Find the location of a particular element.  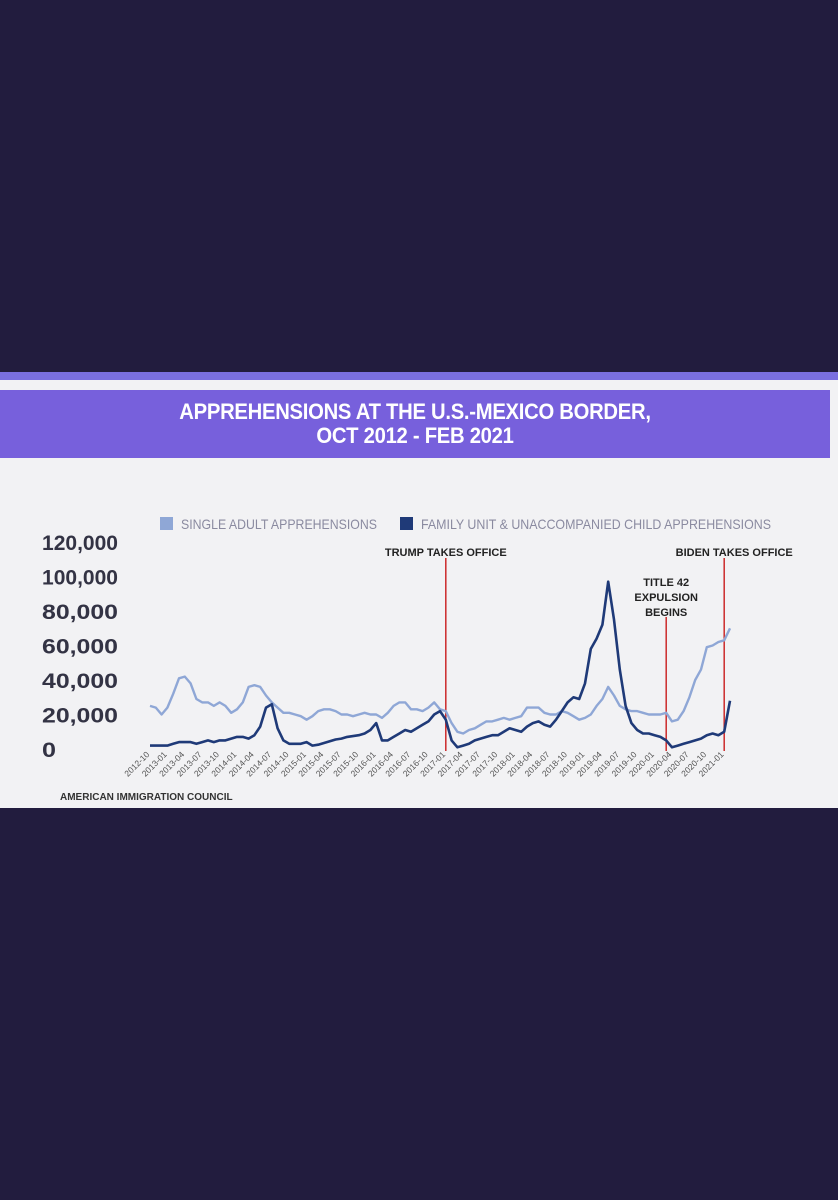

chart-title-line-2: OCT 2012 - FEB 2021 is located at coordinates (415, 435).